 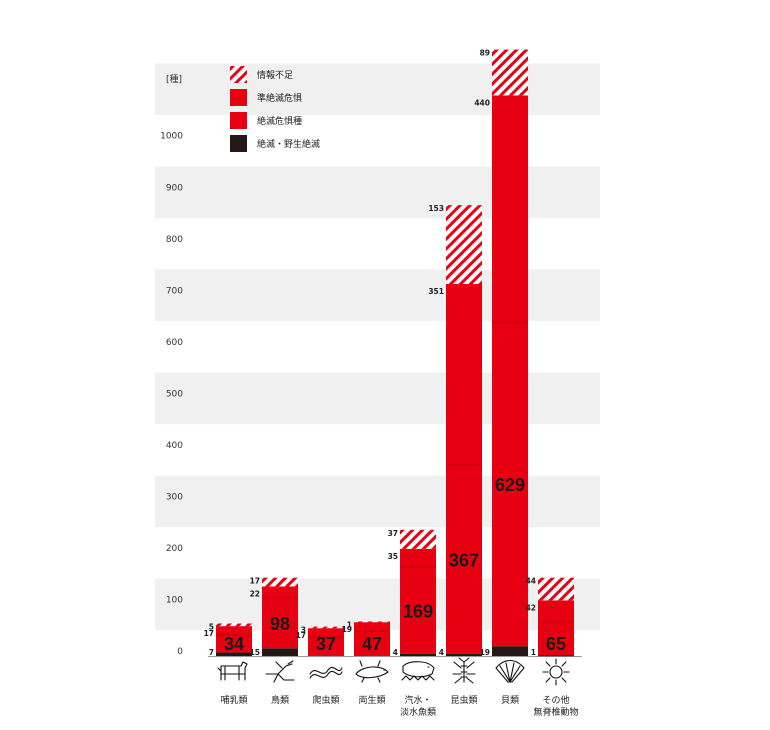 I want to click on value-label-data-deficient: 44, so click(x=531, y=581).